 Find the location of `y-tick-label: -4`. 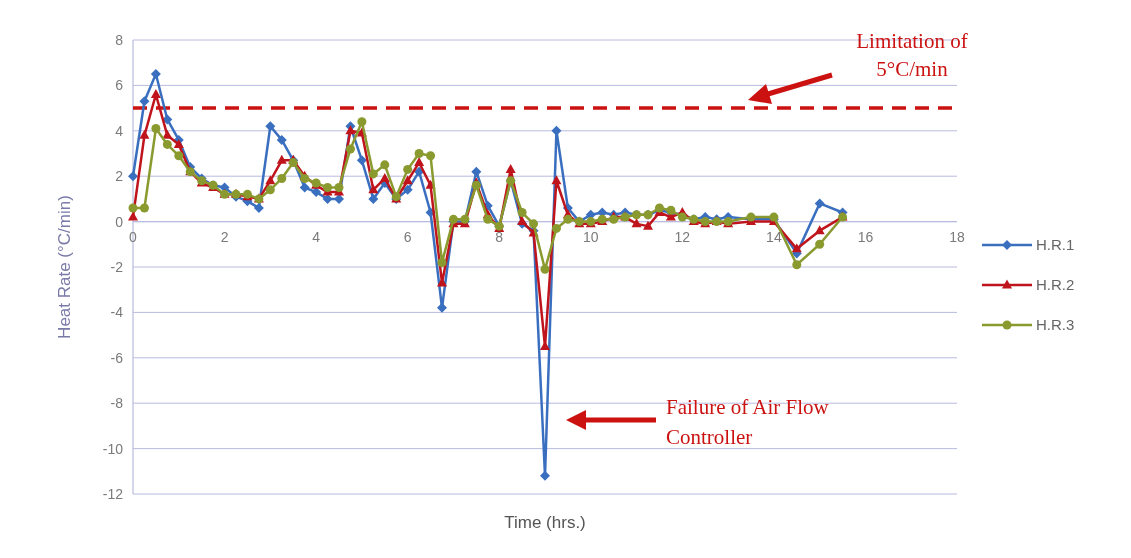

y-tick-label: -4 is located at coordinates (117, 312).